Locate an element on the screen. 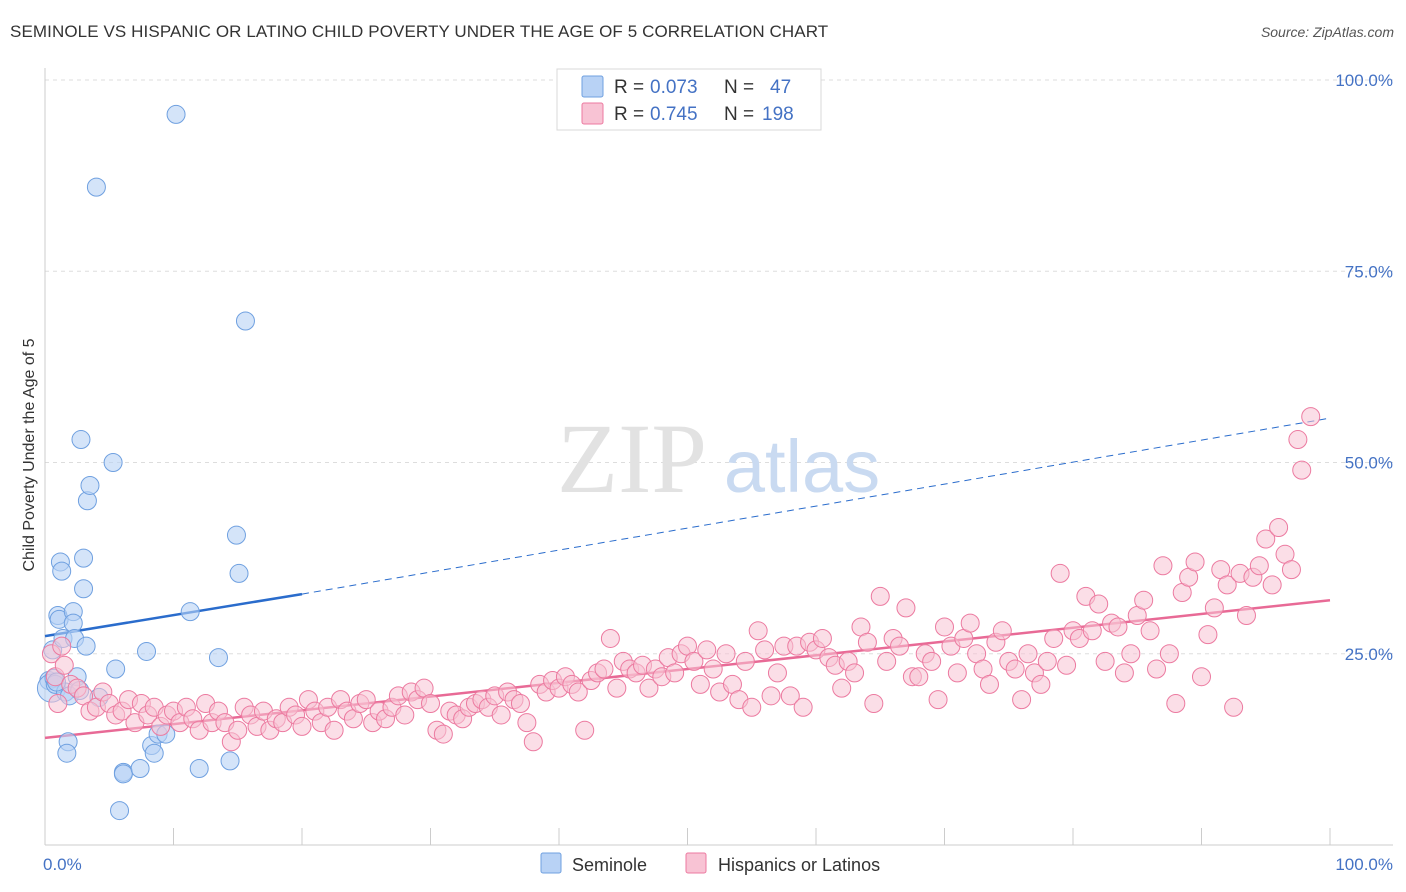 Image resolution: width=1406 pixels, height=892 pixels. seminole-trend-extension is located at coordinates (816, 506).